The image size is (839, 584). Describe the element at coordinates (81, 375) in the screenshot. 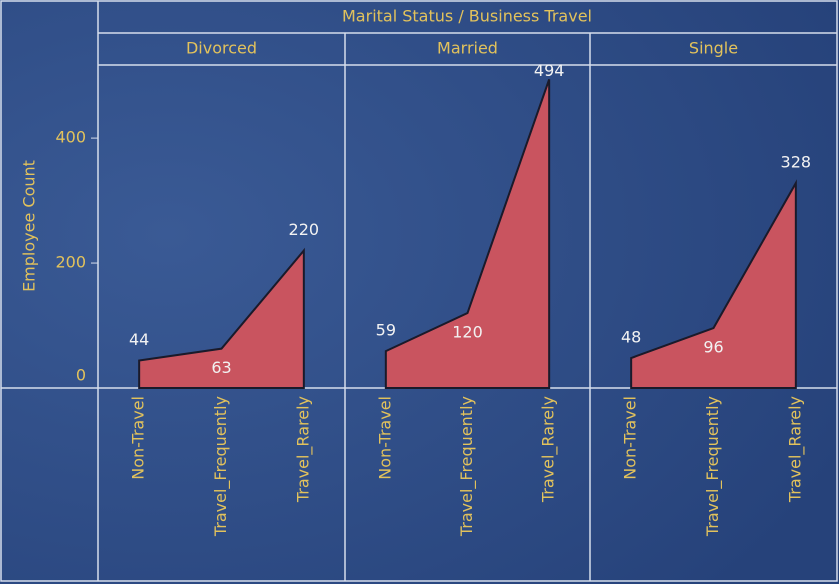

I see `y-tick-label: 0` at that location.